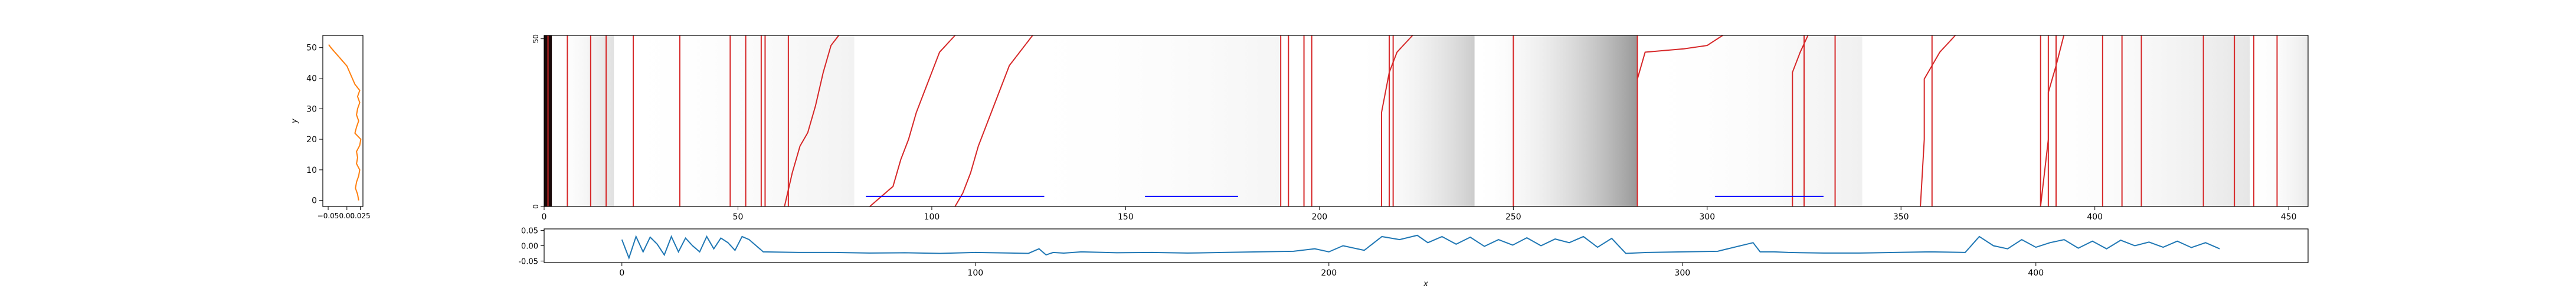 Image resolution: width=2576 pixels, height=295 pixels. I want to click on side-profile-x-ticks: −0.05 0.000.025, so click(344, 213).